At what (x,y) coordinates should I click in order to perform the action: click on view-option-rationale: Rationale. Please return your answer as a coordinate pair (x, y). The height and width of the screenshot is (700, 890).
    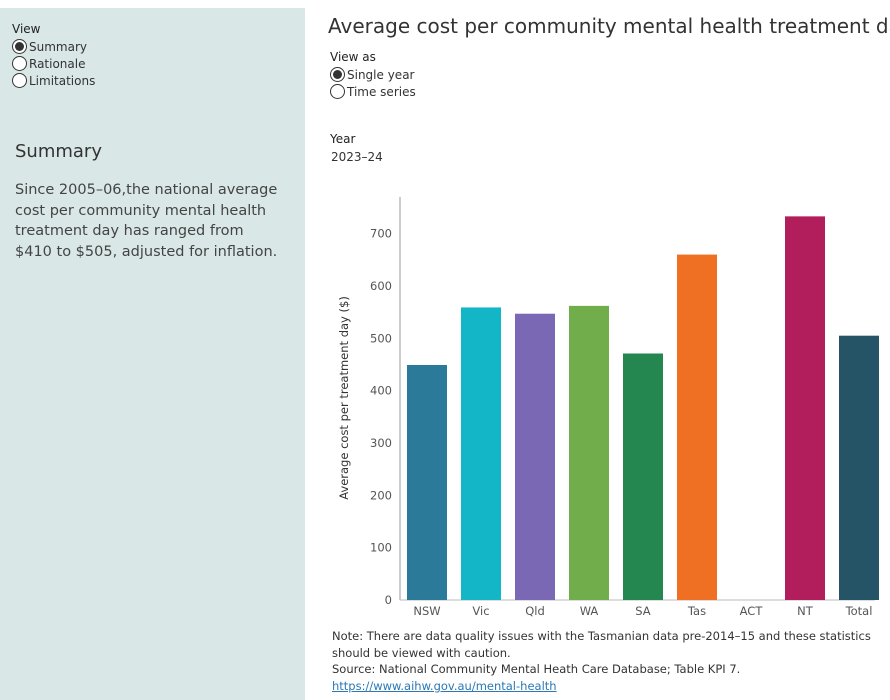
    Looking at the image, I should click on (48, 63).